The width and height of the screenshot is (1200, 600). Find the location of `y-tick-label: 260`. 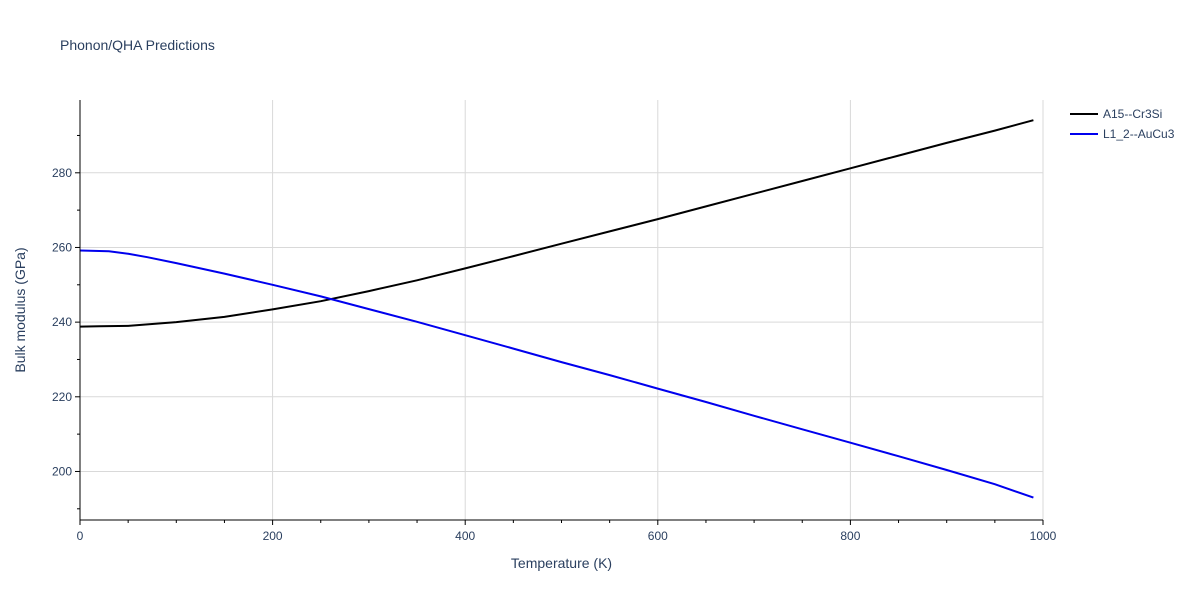

y-tick-label: 260 is located at coordinates (62, 247).